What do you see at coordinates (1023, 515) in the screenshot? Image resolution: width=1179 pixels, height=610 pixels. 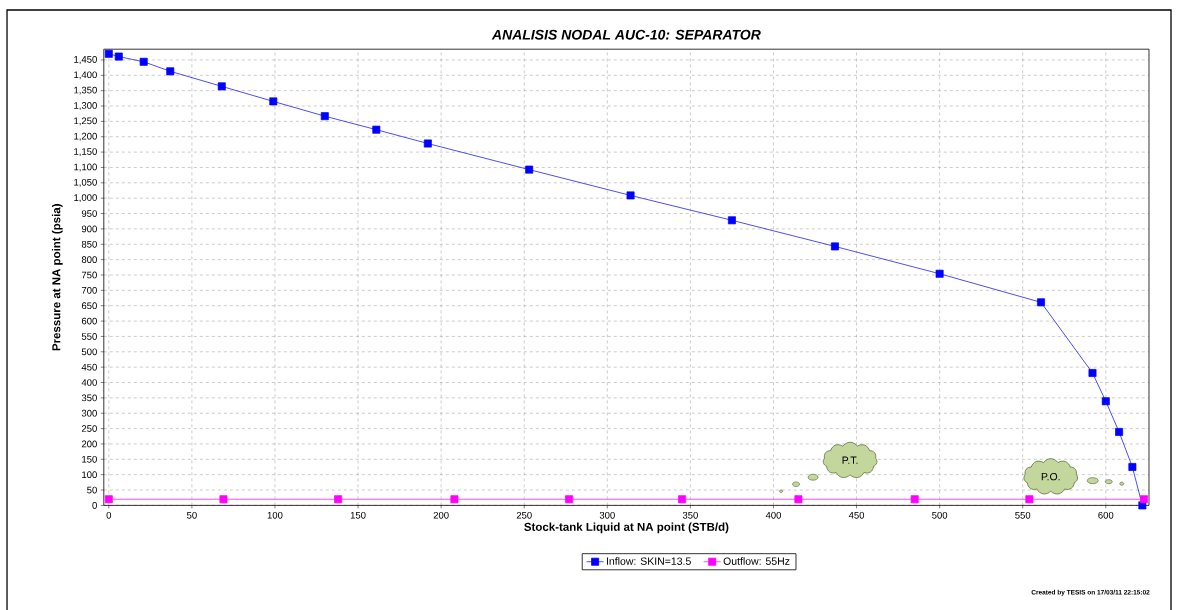 I see `x-tick-label: 550` at bounding box center [1023, 515].